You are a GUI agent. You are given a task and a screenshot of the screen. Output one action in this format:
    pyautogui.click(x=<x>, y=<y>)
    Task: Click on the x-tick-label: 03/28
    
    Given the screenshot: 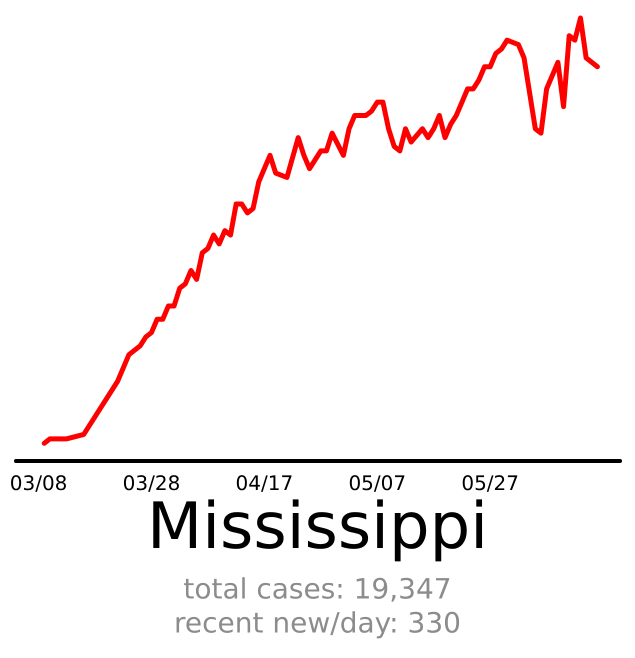 What is the action you would take?
    pyautogui.click(x=151, y=483)
    